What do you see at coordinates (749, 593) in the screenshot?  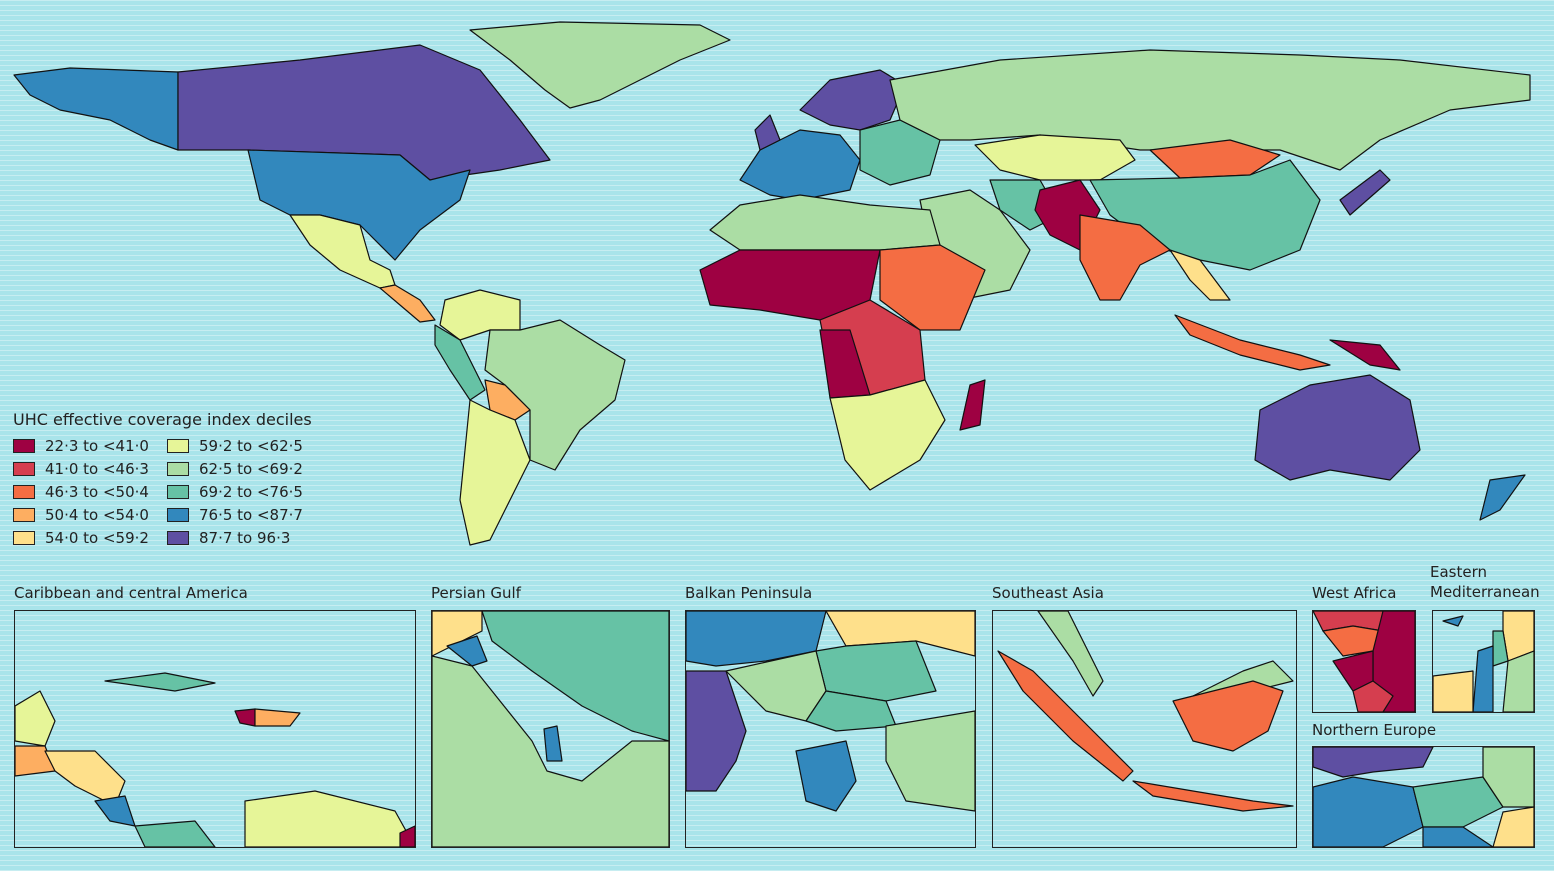 I see `inset-title-balkan: Balkan Peninsula` at bounding box center [749, 593].